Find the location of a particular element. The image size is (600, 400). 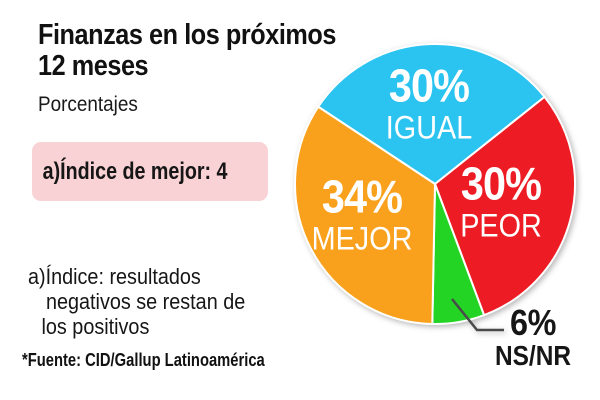

footnote-line: negativos se restan de is located at coordinates (146, 301).